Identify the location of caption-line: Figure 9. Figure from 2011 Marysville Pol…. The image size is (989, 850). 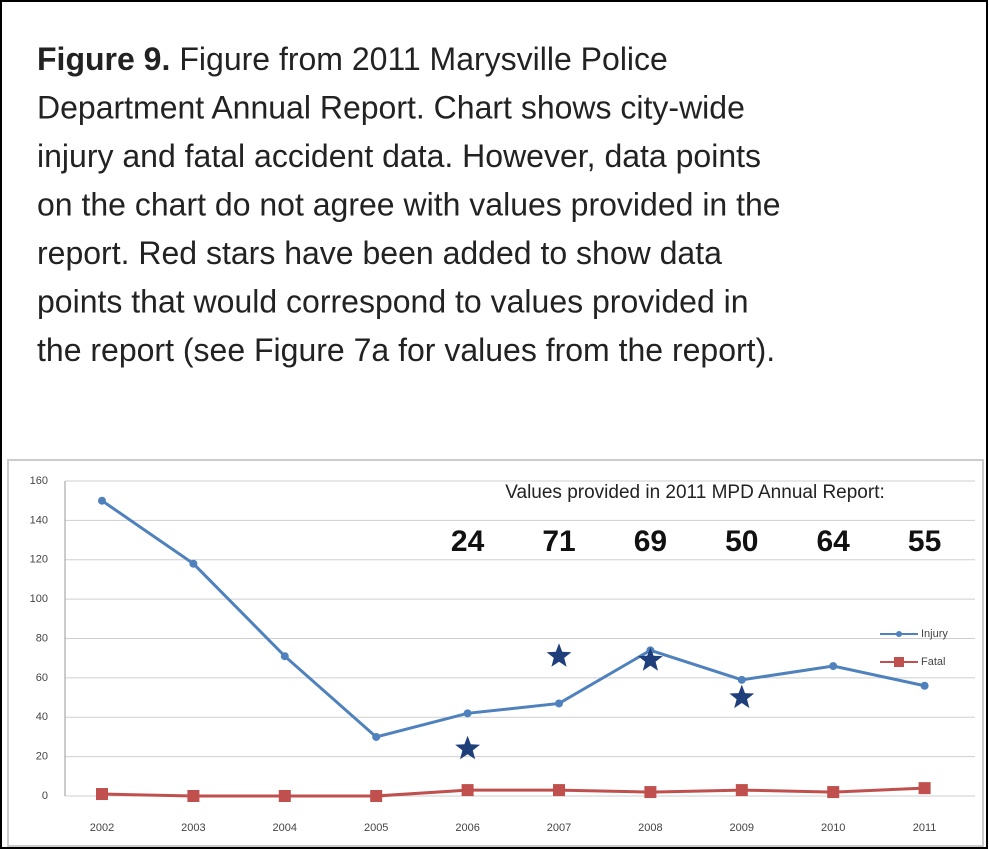
(352, 59).